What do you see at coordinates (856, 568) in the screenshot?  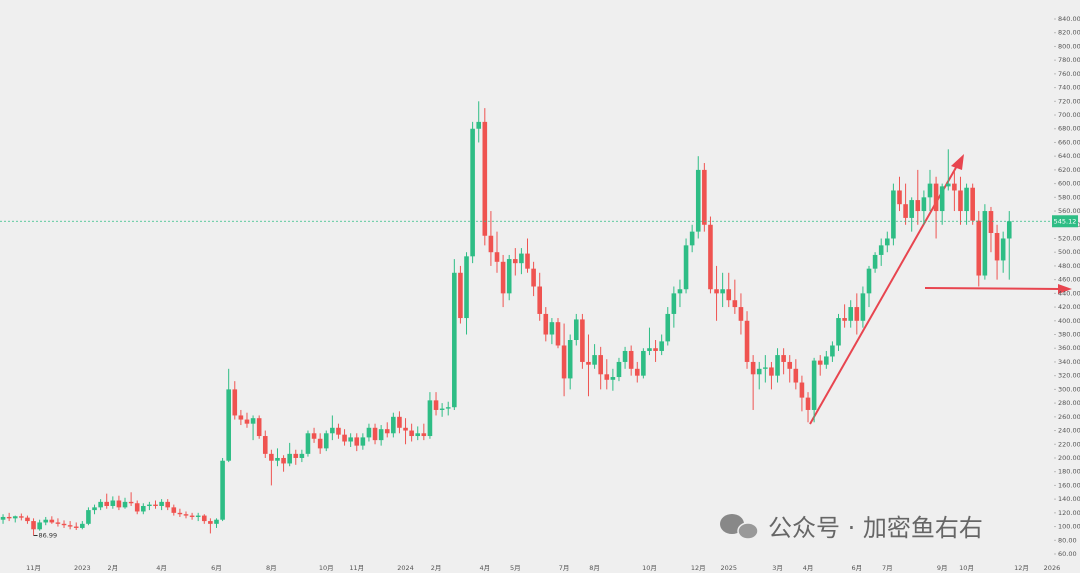 I see `x-tick-label: 6月` at bounding box center [856, 568].